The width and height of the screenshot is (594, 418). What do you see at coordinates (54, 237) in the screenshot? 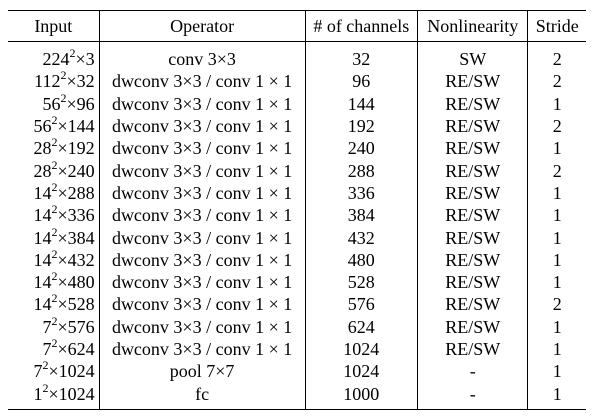
I see `cell-input: 142×384` at bounding box center [54, 237].